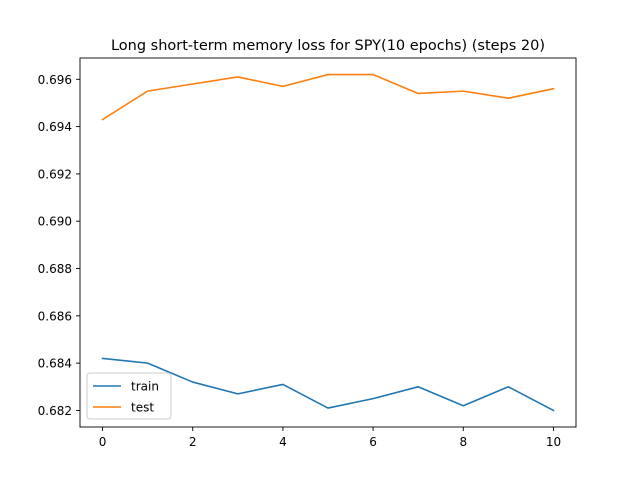  Describe the element at coordinates (55, 316) in the screenshot. I see `y-tick-label: 0.686` at that location.